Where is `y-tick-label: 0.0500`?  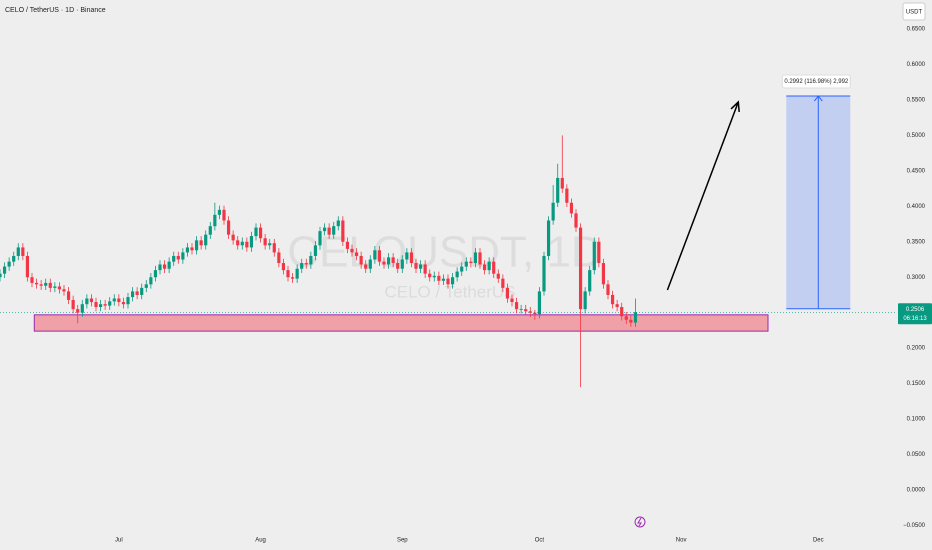
y-tick-label: 0.0500 is located at coordinates (916, 455).